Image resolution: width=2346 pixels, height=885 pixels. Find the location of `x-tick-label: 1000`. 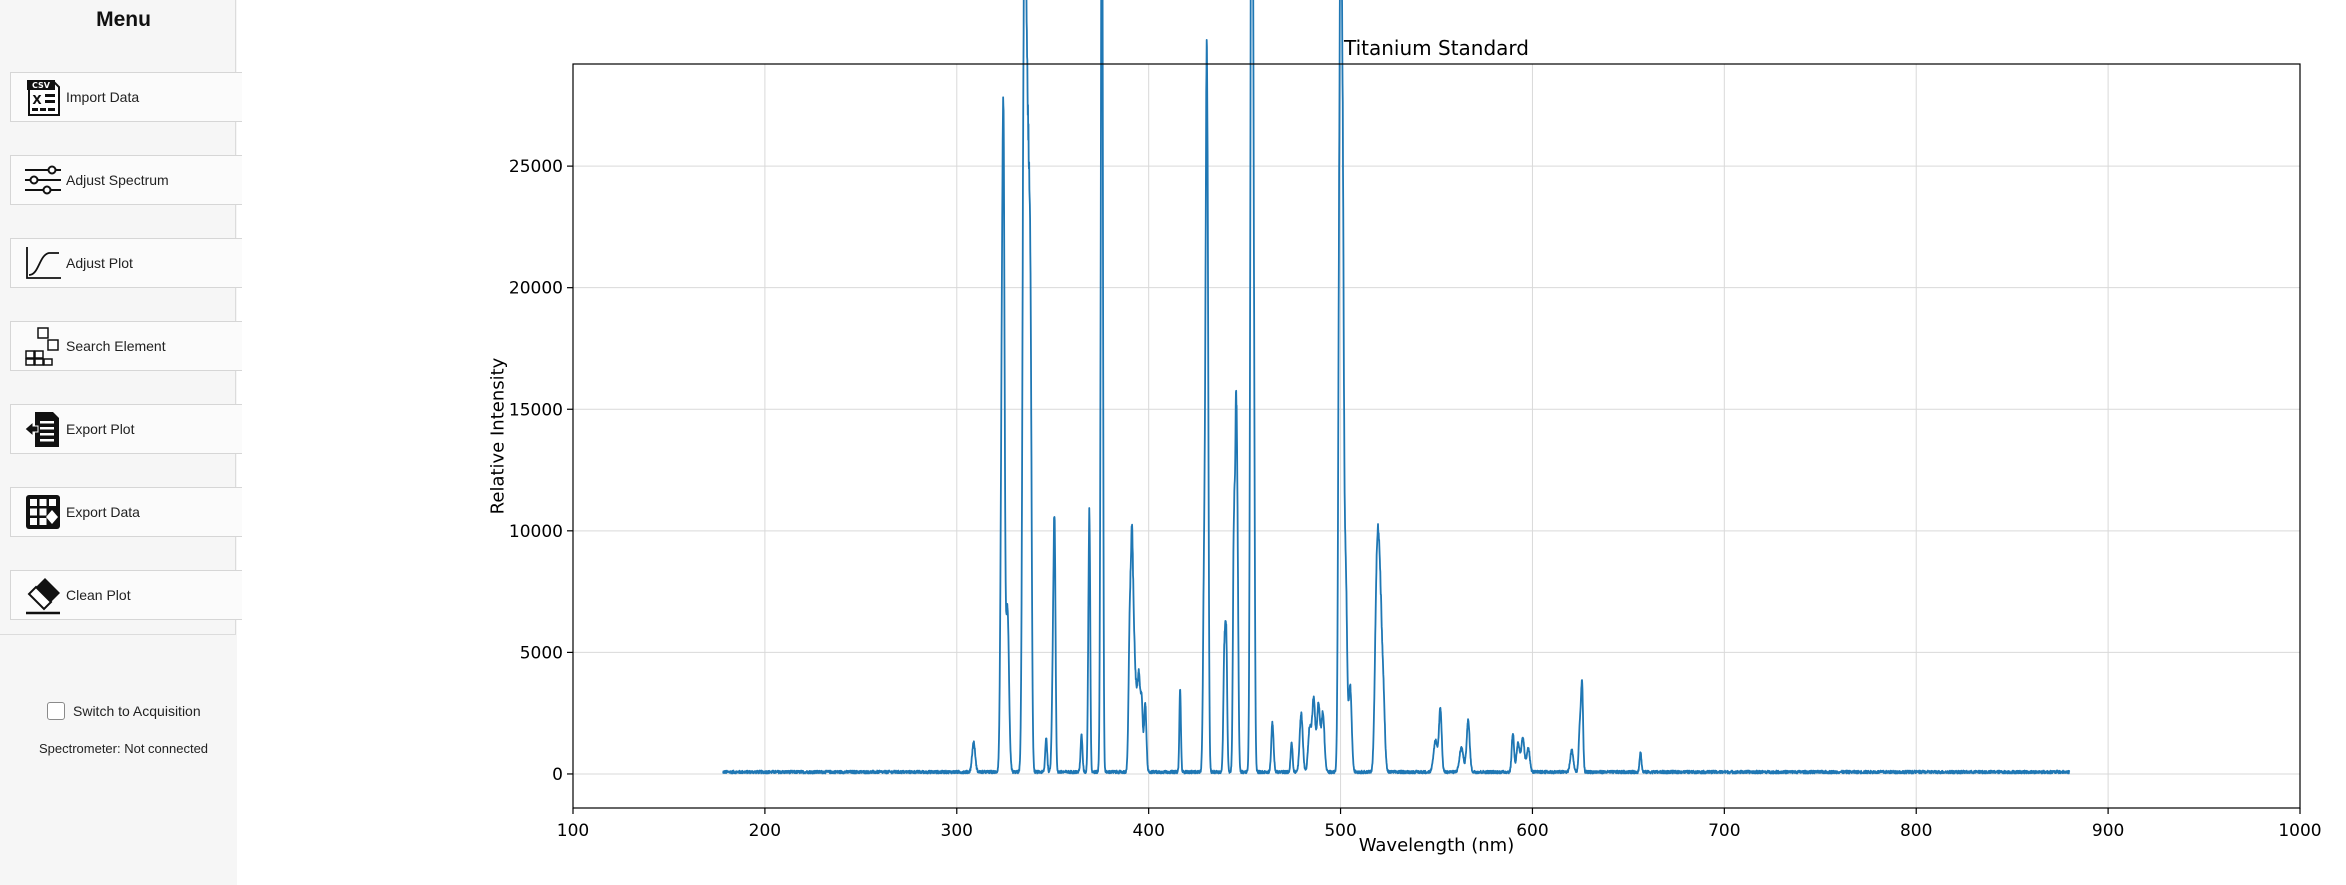

x-tick-label: 1000 is located at coordinates (2299, 831).